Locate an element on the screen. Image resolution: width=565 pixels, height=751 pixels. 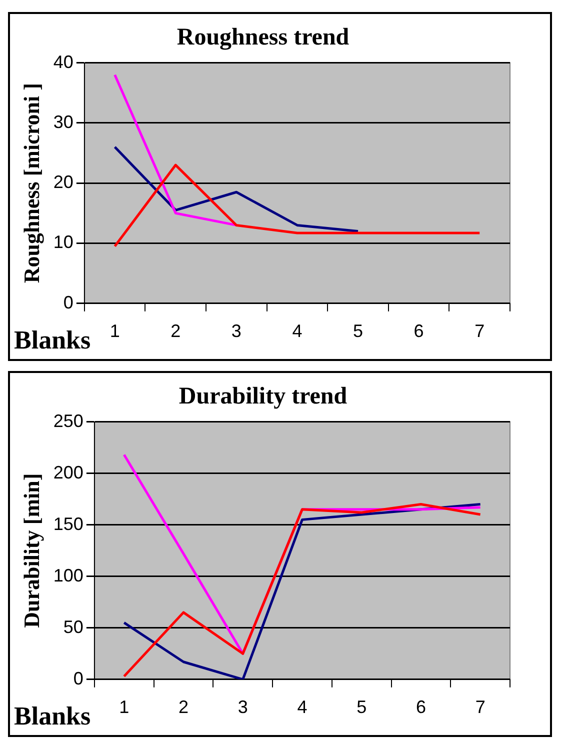
y-tick-label: 30 is located at coordinates (63, 122).